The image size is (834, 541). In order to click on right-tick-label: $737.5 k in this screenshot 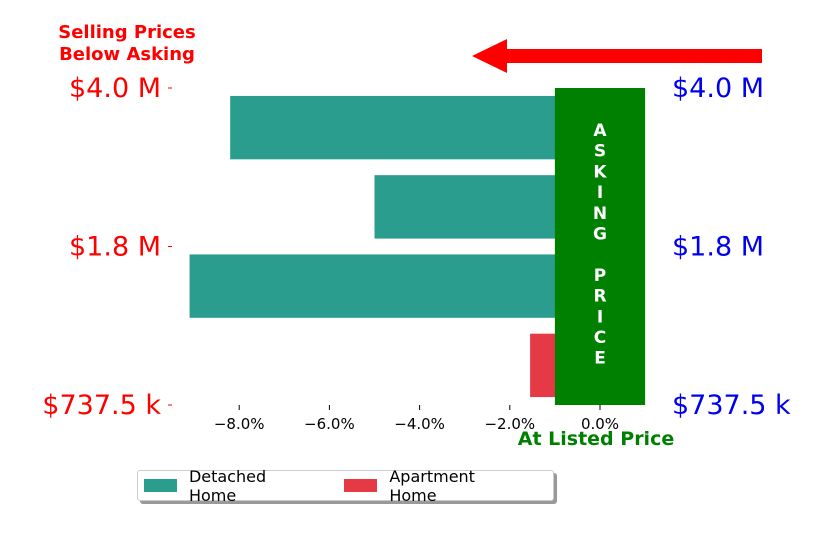, I will do `click(731, 405)`.